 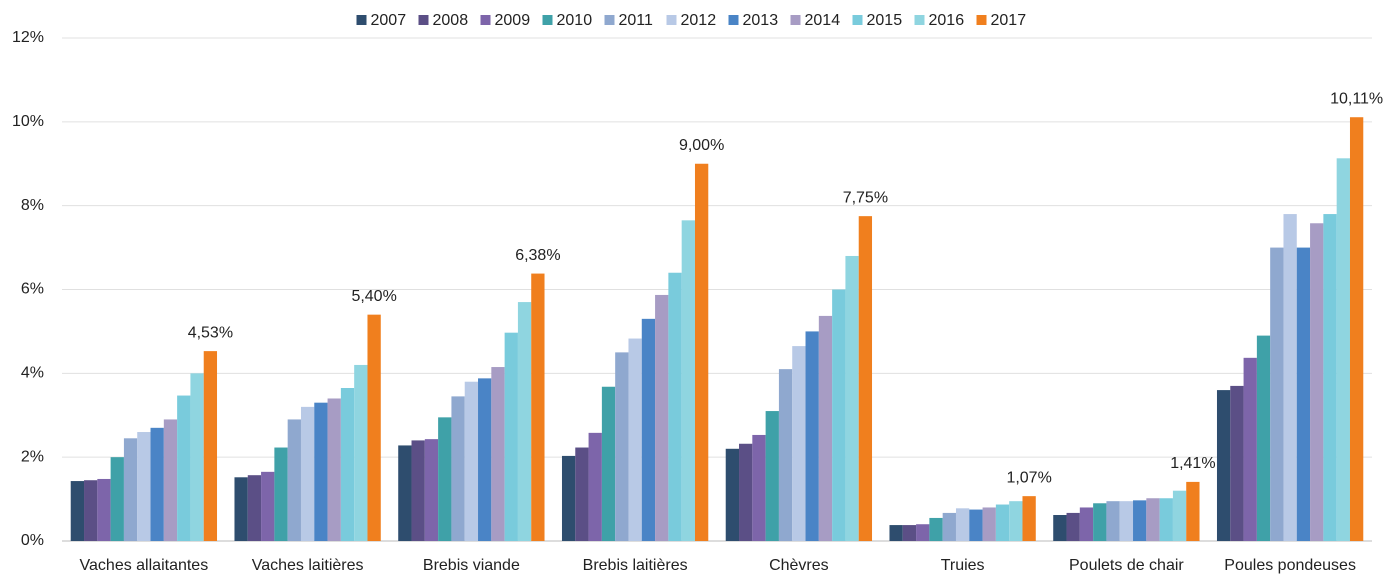 I want to click on x-tick-label: Brebis laitières, so click(x=635, y=565).